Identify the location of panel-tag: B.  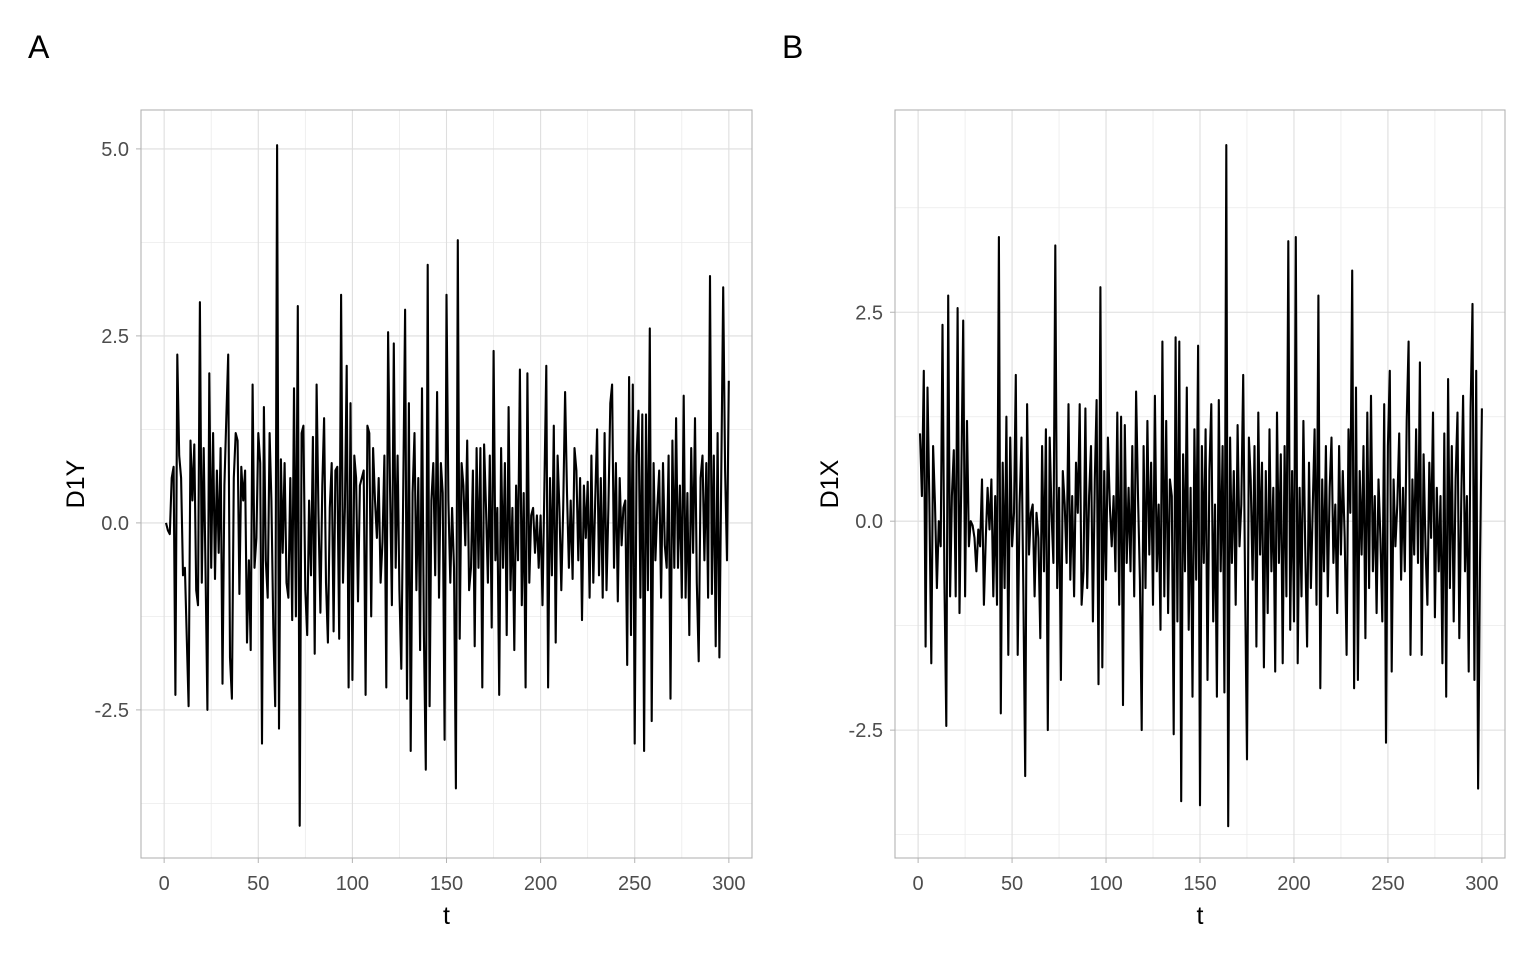
(792, 47).